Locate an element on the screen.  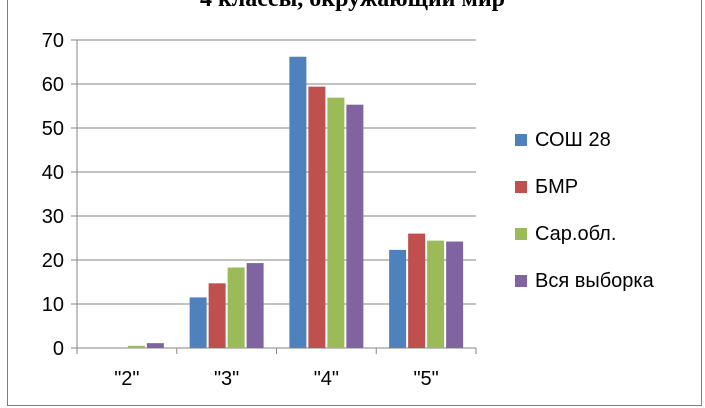
legend-label: Сар.обл. is located at coordinates (576, 233).